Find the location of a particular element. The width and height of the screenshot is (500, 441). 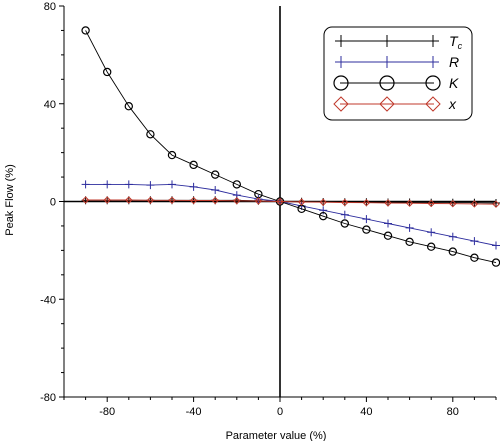

series-line-r is located at coordinates (291, 214).